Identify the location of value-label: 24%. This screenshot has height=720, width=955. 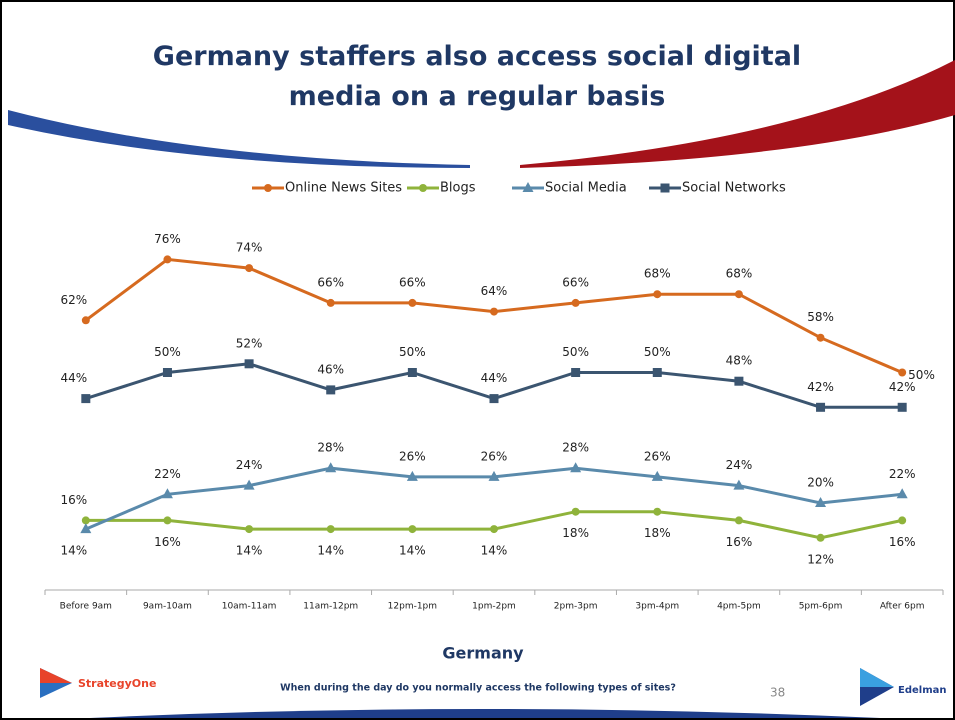
(739, 465).